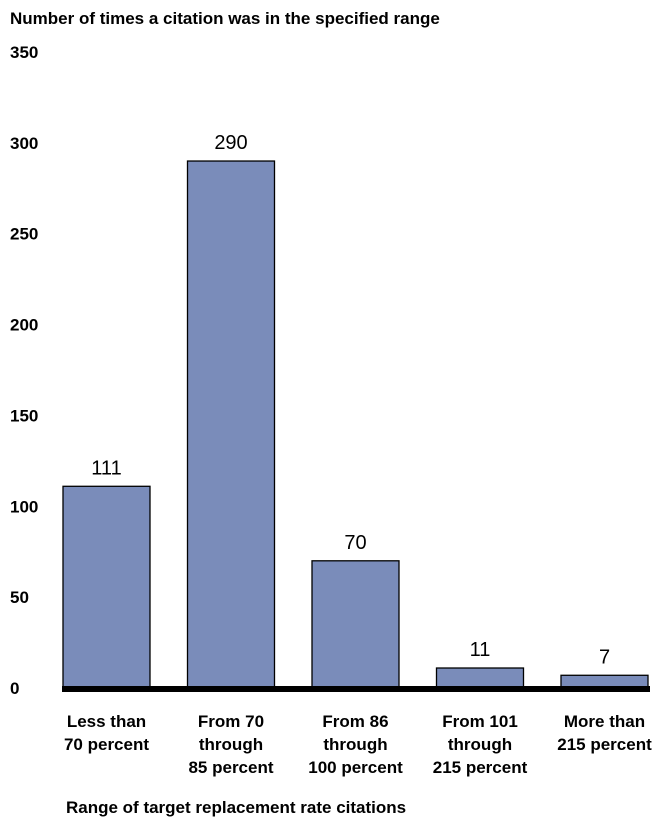  What do you see at coordinates (230, 767) in the screenshot?
I see `category-label-line: 85 percent` at bounding box center [230, 767].